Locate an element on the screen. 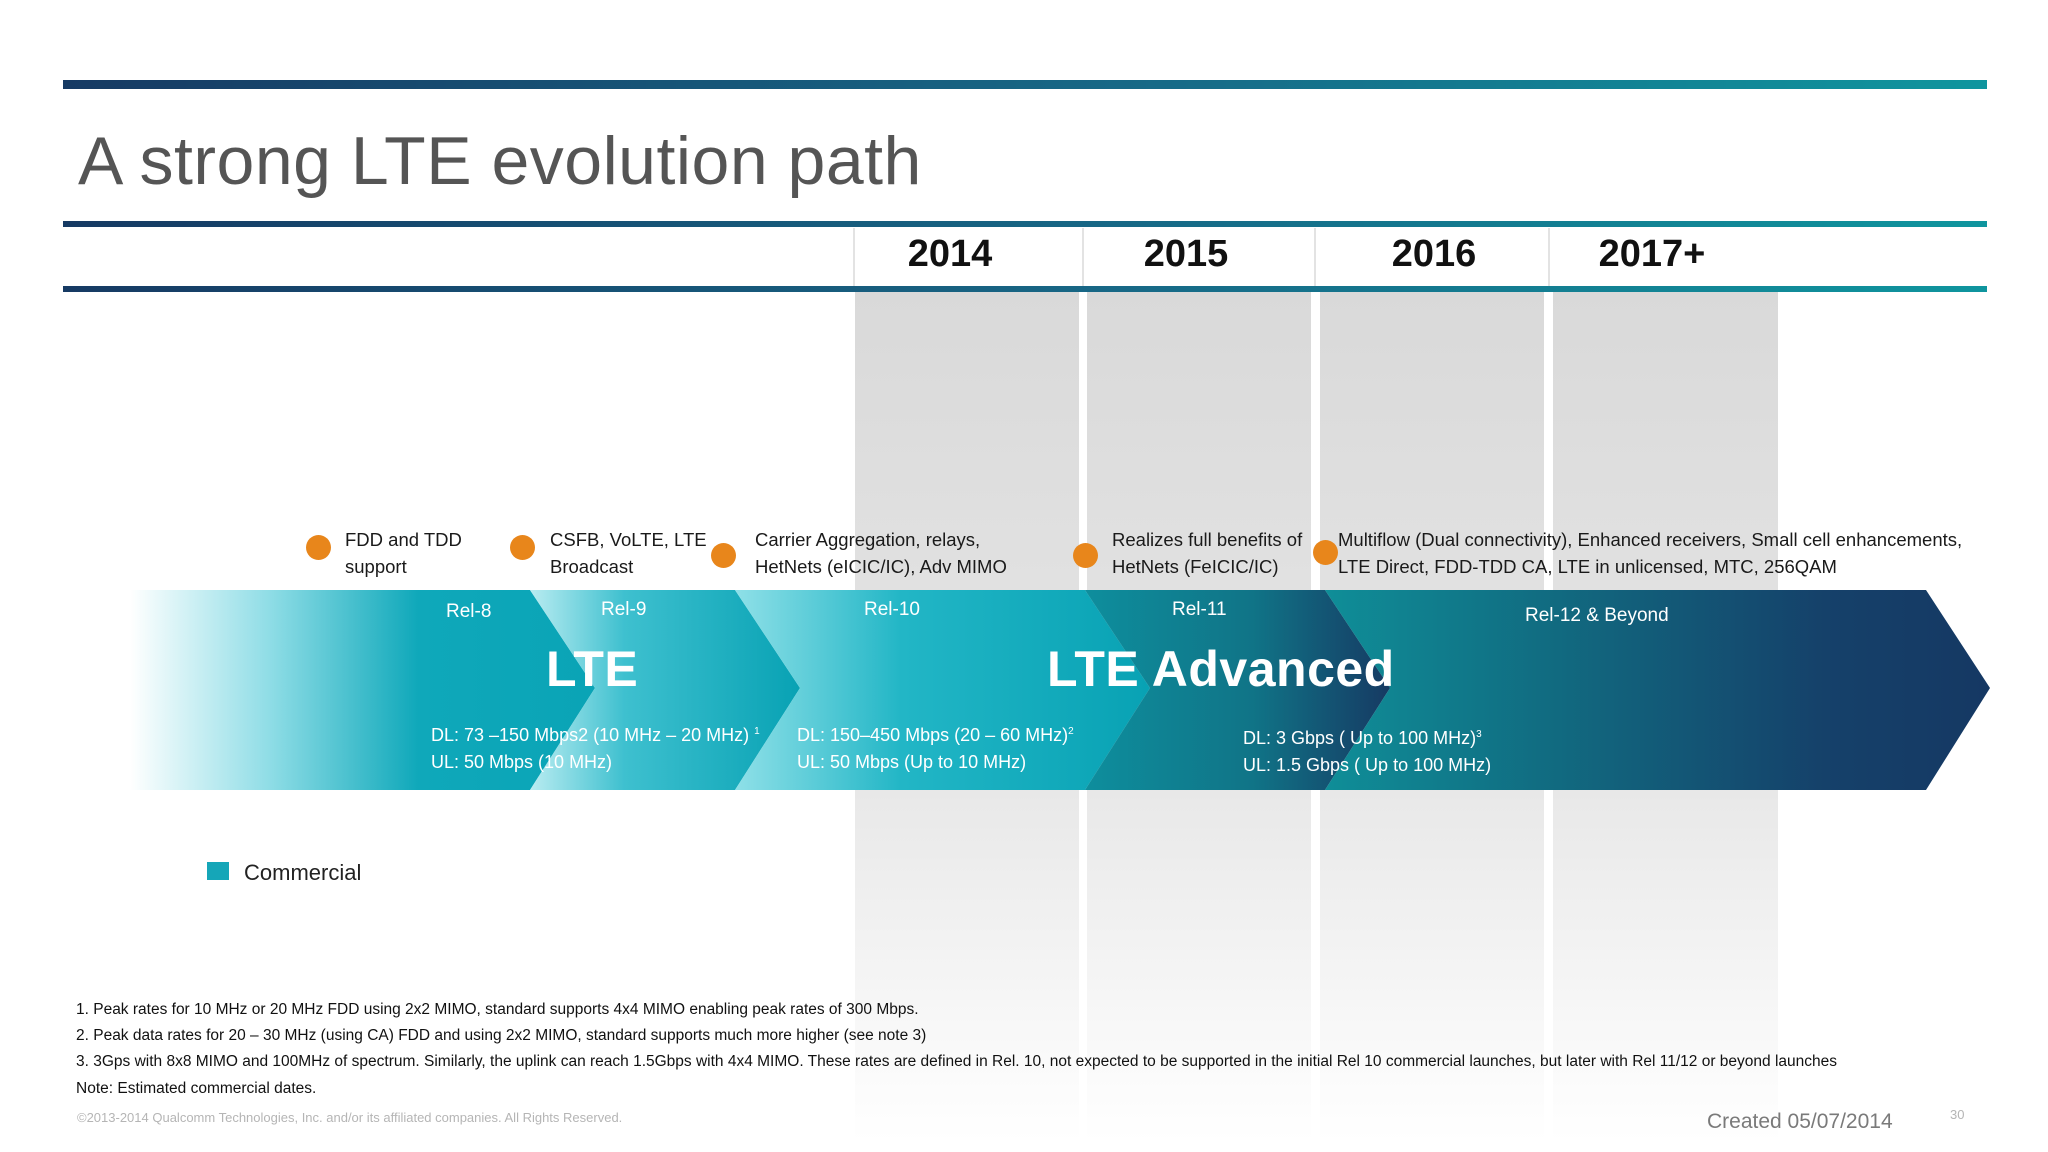  milestone-text: CSFB, VoLTE, LTE Broadcast is located at coordinates (628, 553).